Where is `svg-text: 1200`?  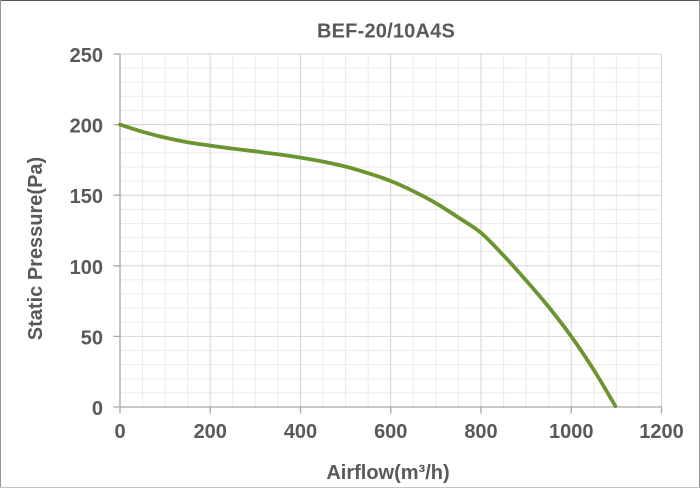
svg-text: 1200 is located at coordinates (661, 432).